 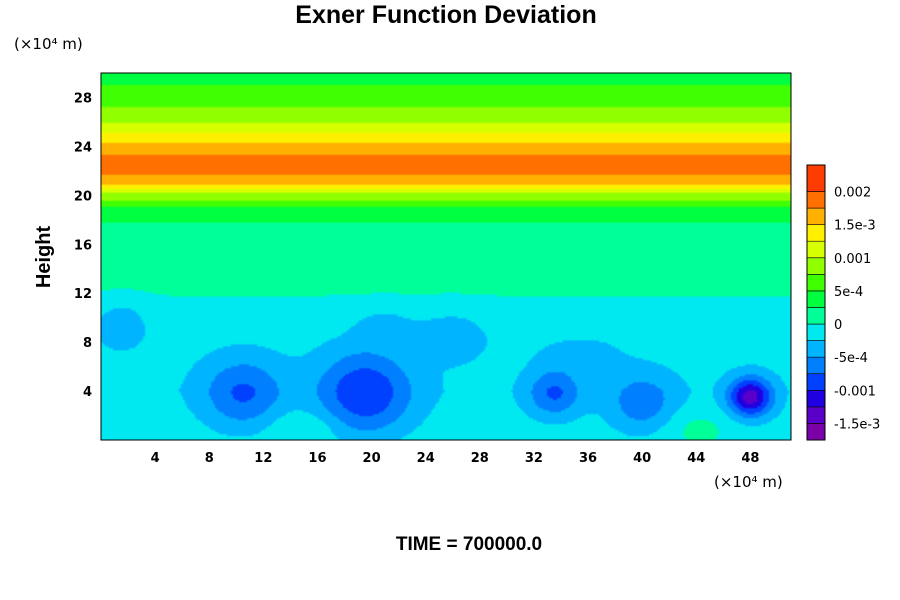 I want to click on x-tick-label: 12, so click(x=263, y=458).